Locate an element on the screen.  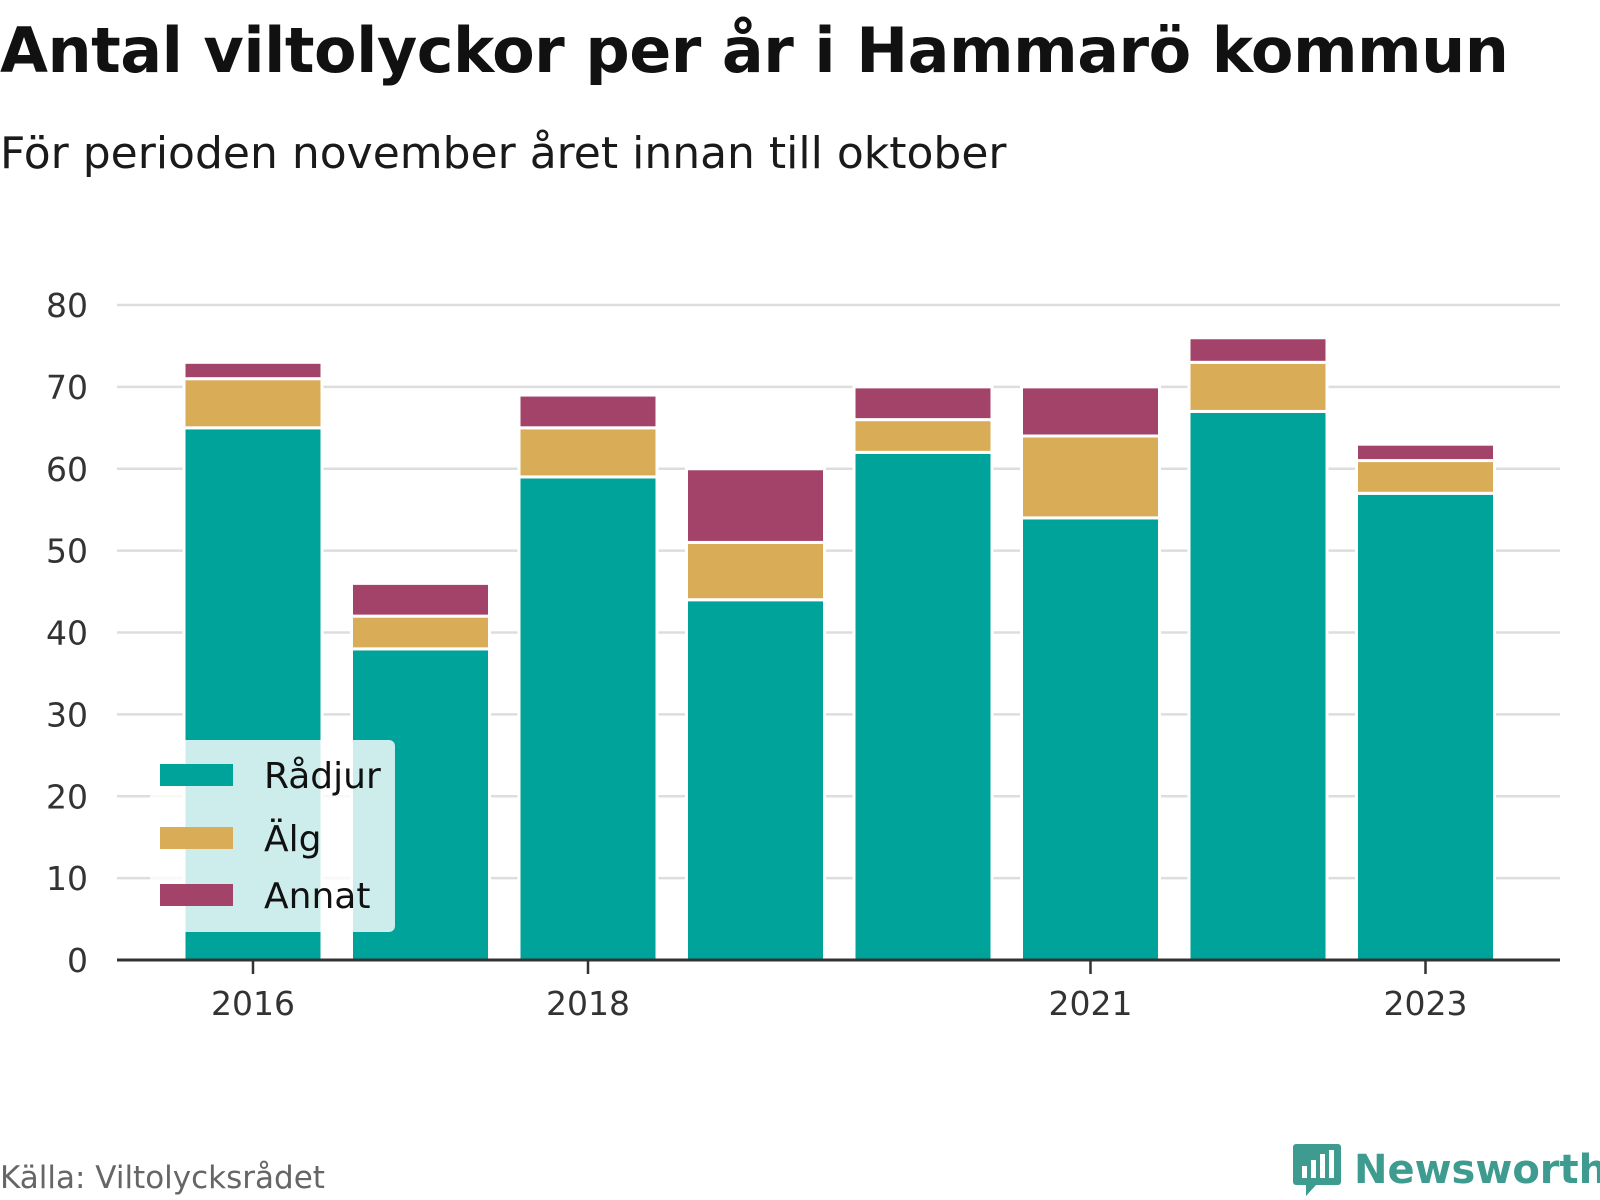
y-tick-label: 10 is located at coordinates (67, 878).